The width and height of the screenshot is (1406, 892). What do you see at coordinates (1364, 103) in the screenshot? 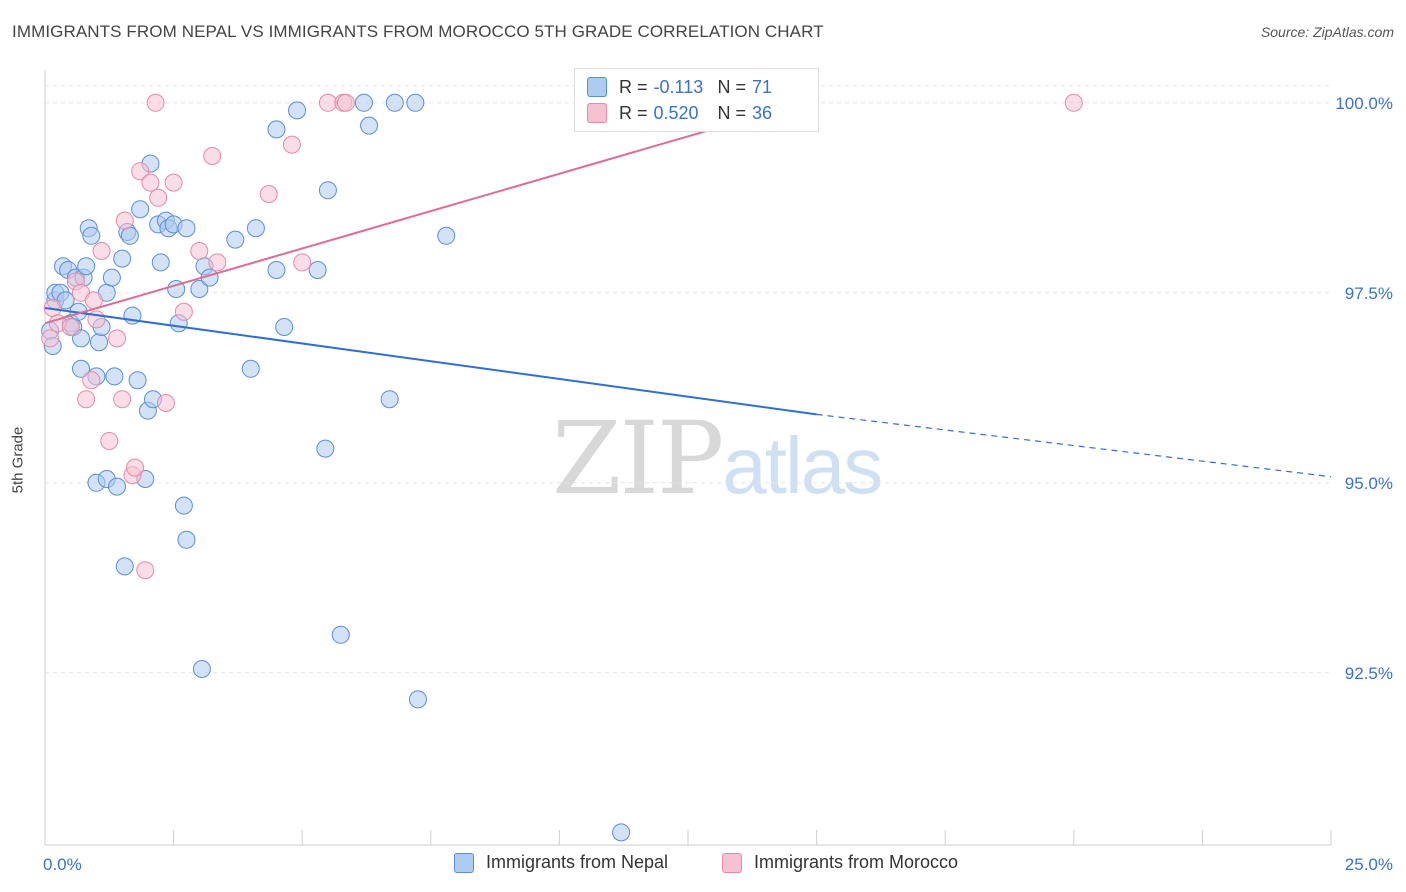
I see `y-tick-label-0: 100.0%` at bounding box center [1364, 103].